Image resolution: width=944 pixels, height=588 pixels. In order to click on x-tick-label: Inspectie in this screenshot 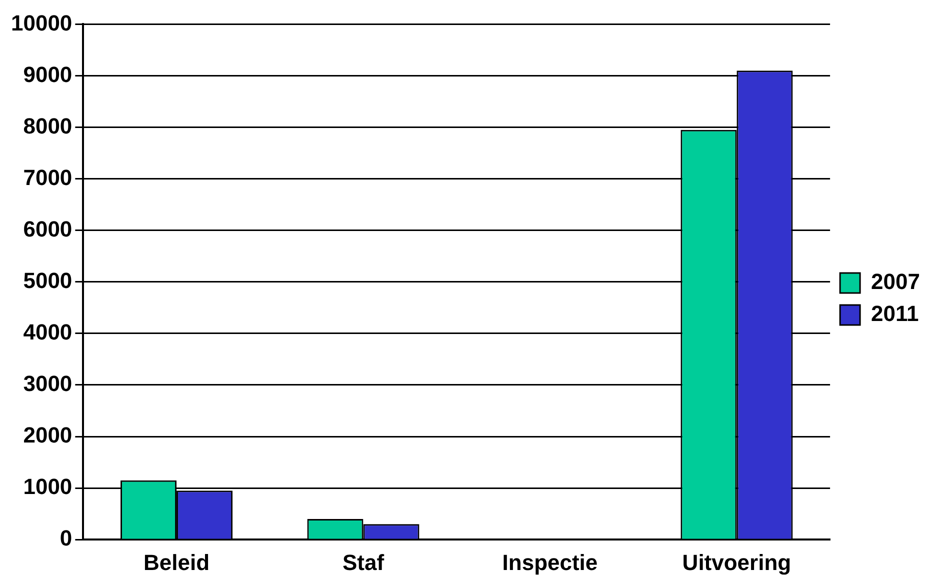, I will do `click(550, 562)`.